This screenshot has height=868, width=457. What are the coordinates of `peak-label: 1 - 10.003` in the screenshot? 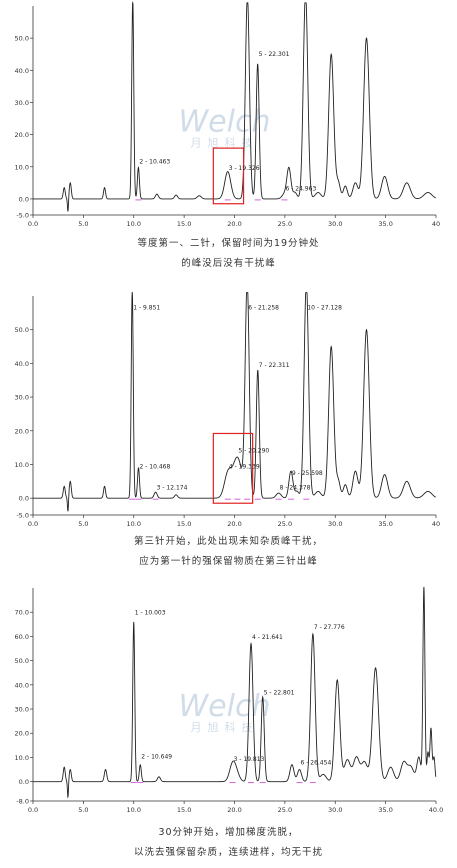 It's located at (150, 613).